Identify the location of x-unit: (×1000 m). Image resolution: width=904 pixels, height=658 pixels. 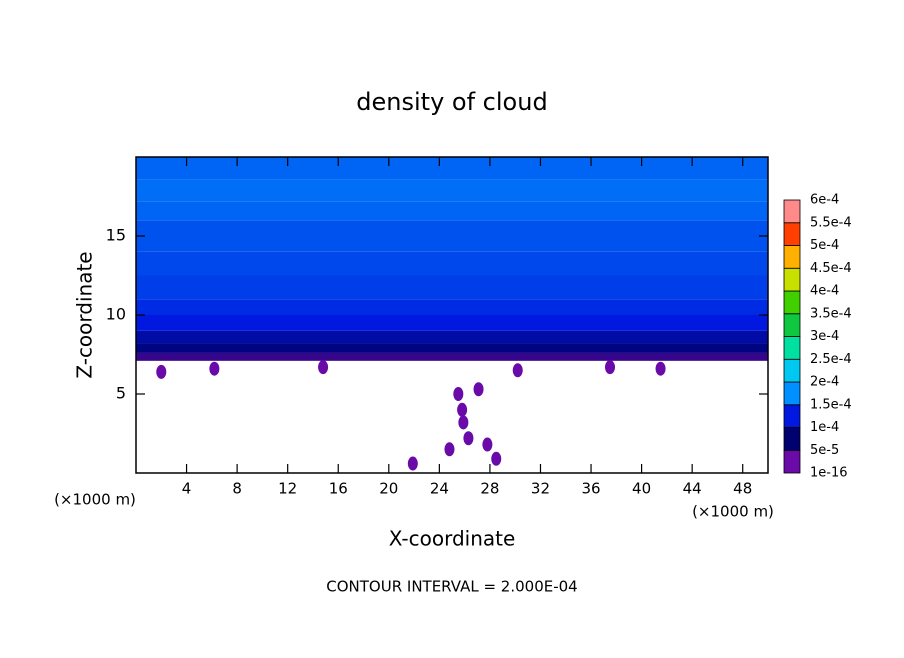
(733, 512).